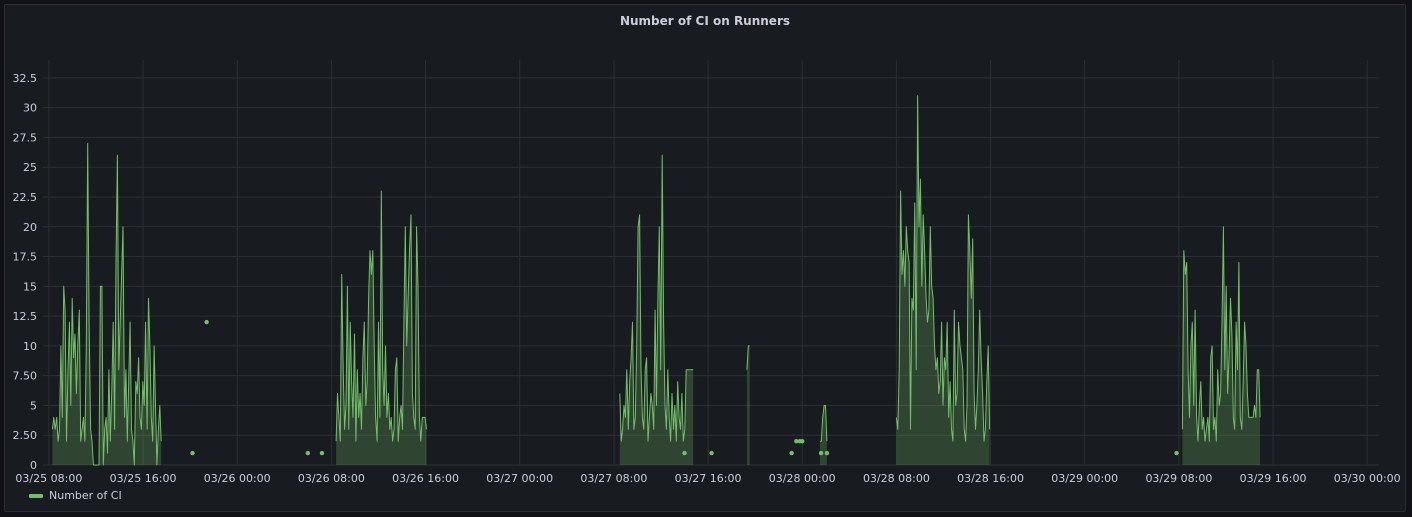  I want to click on x-tick-label: 03/29 16:00, so click(1273, 478).